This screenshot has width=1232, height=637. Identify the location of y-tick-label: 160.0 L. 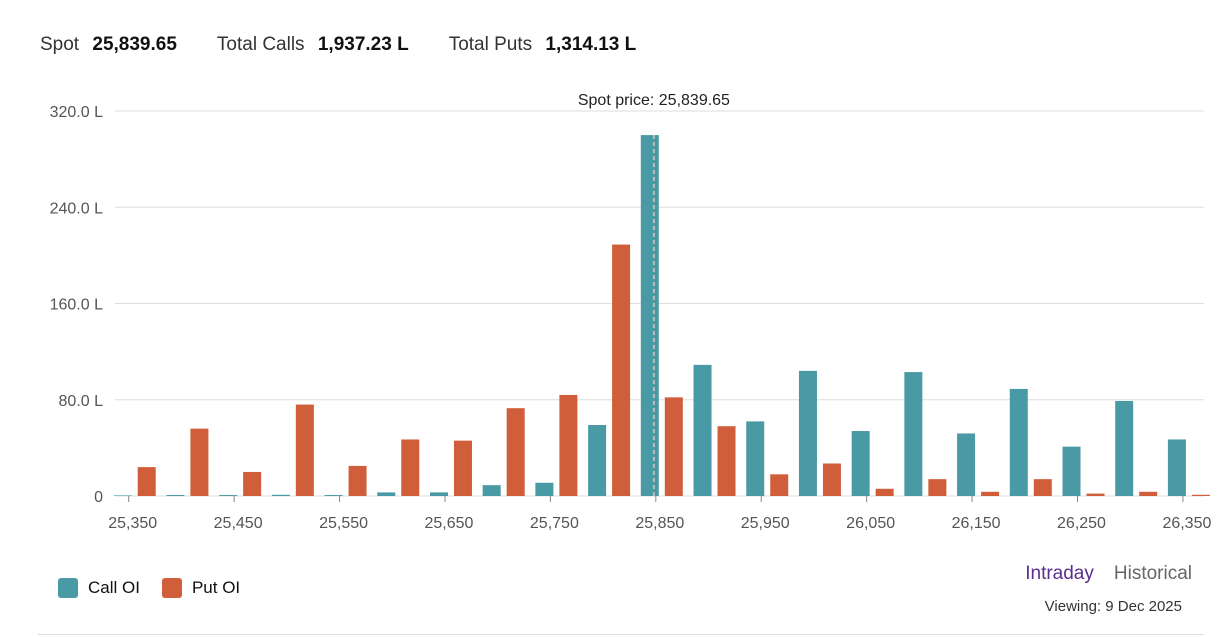
(76, 305).